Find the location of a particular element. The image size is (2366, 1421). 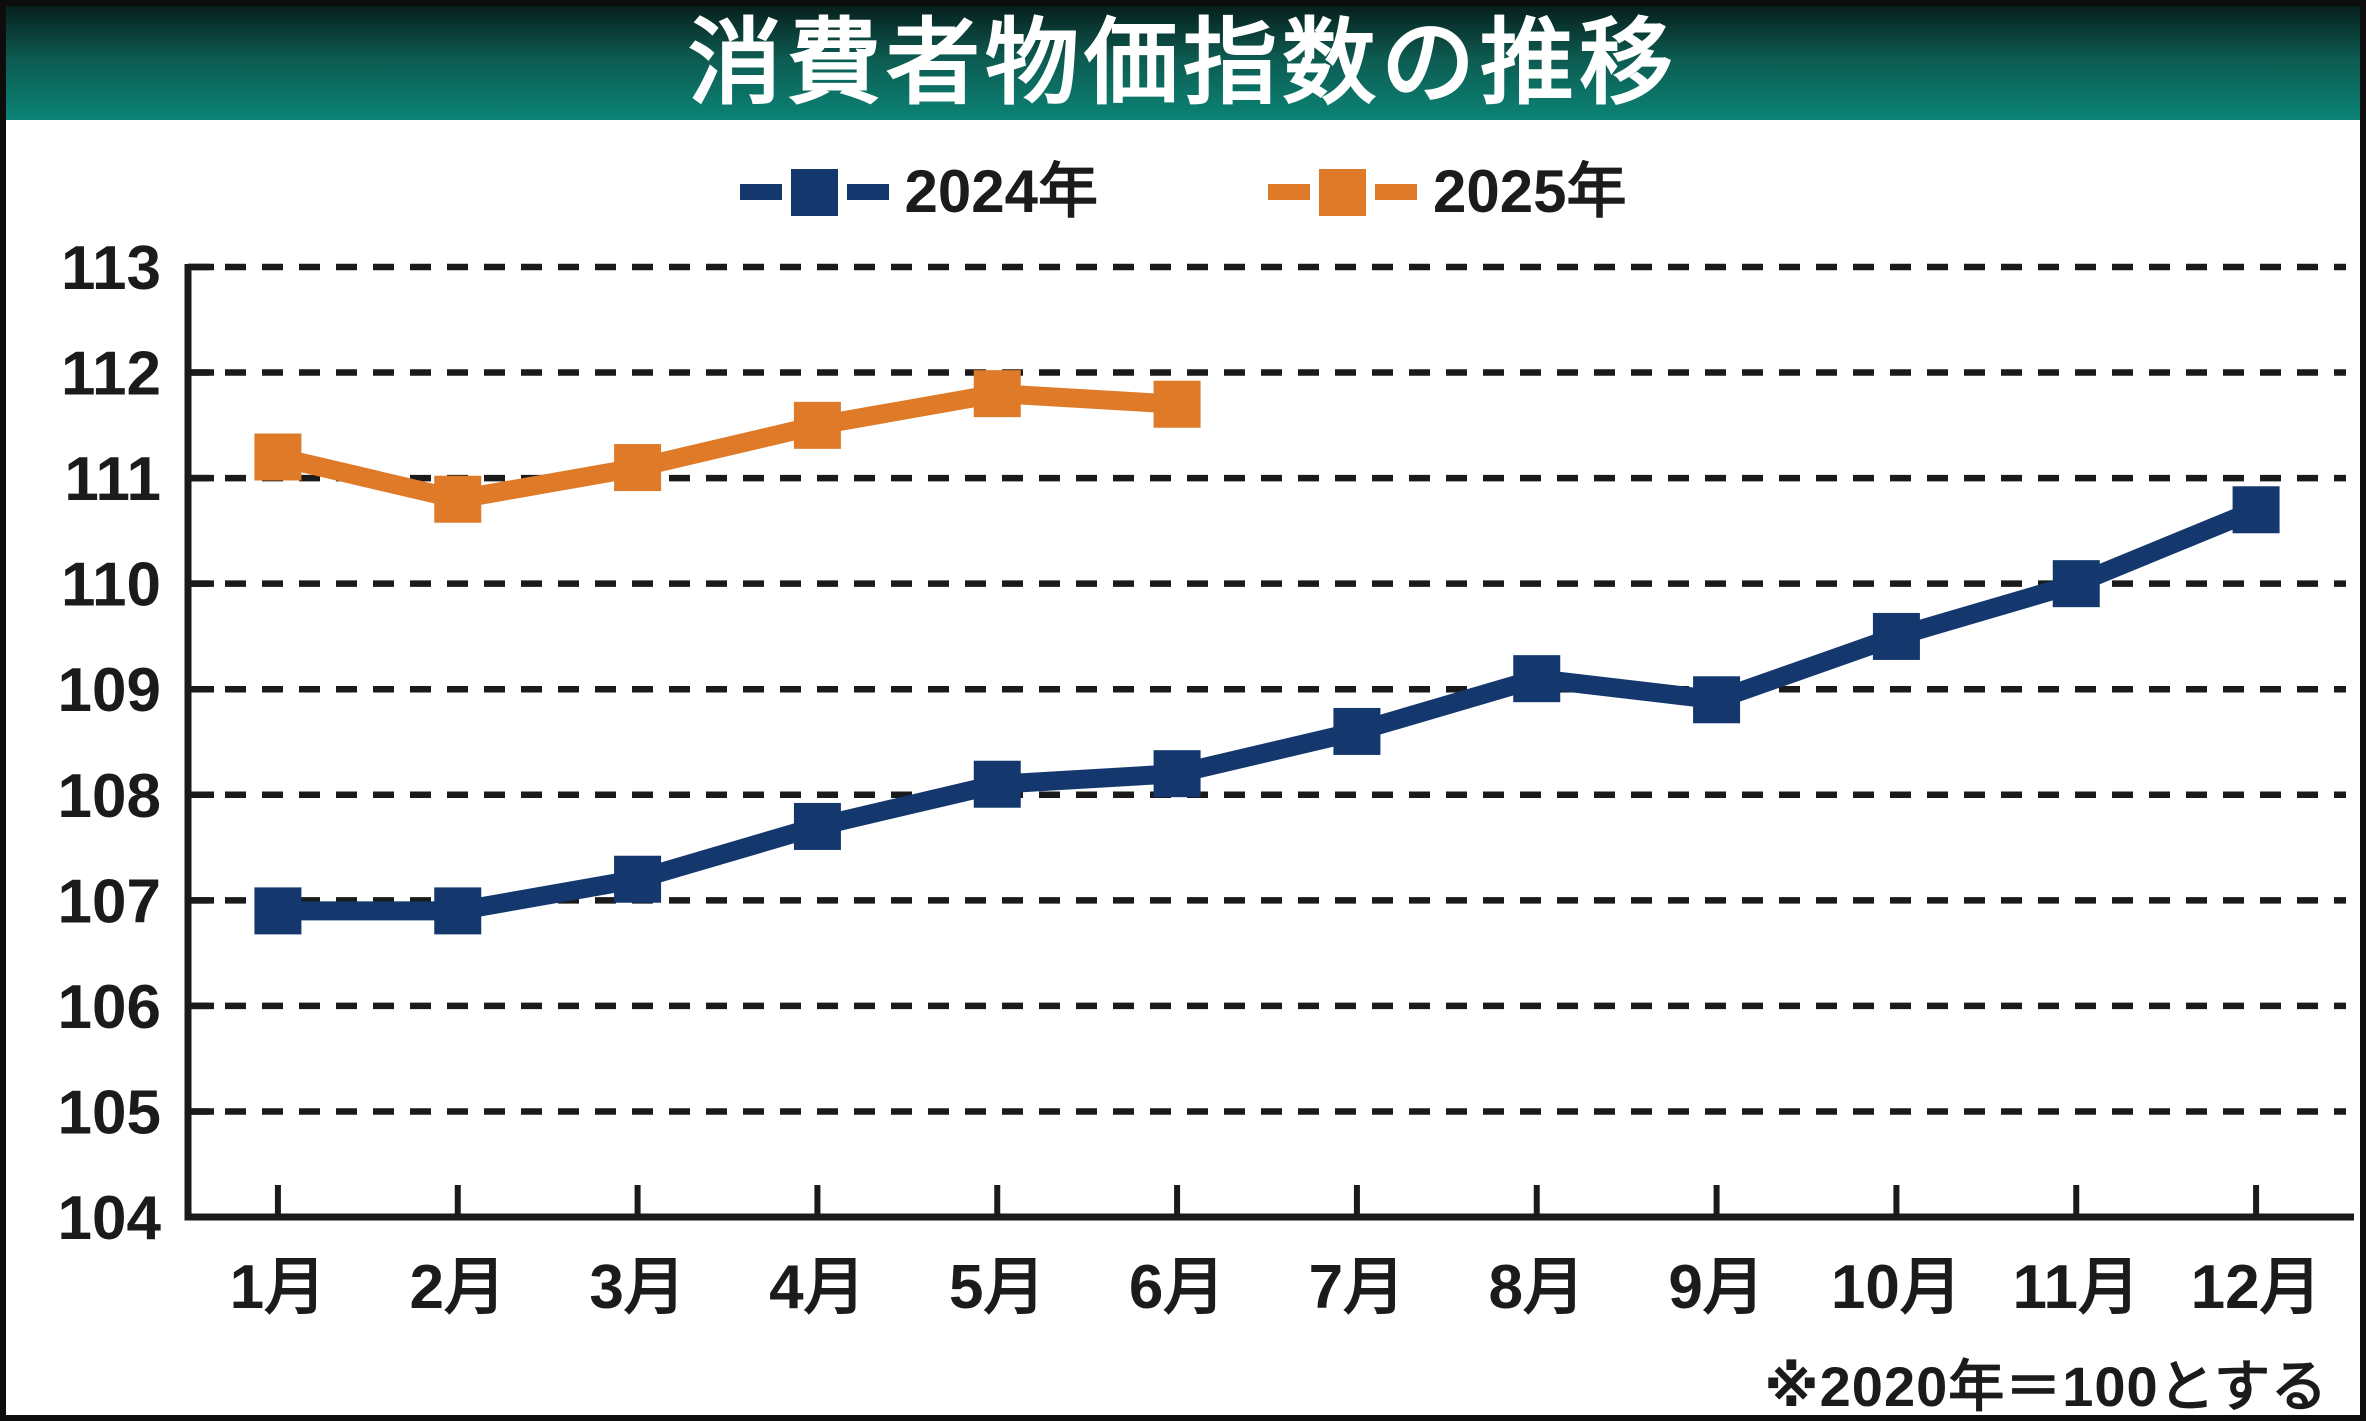

marker-2024年-12月 is located at coordinates (2256, 510).